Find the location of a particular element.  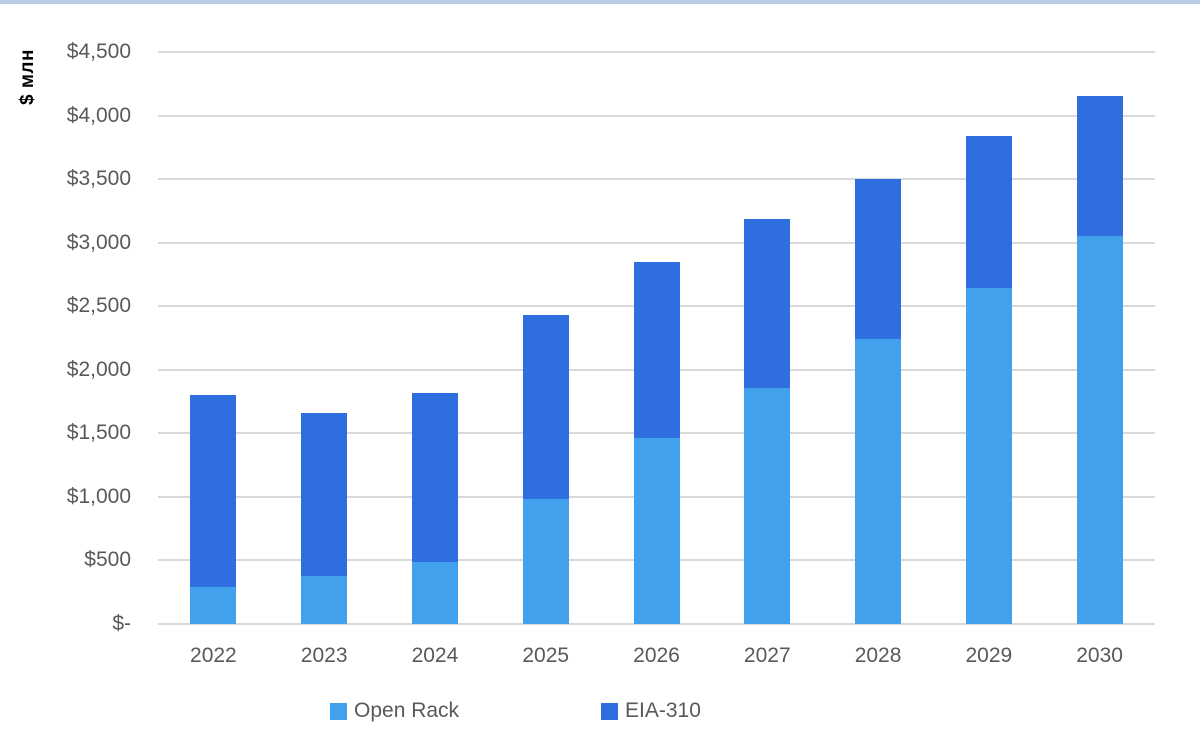

x-axis-tick-label: 2029 is located at coordinates (989, 655).